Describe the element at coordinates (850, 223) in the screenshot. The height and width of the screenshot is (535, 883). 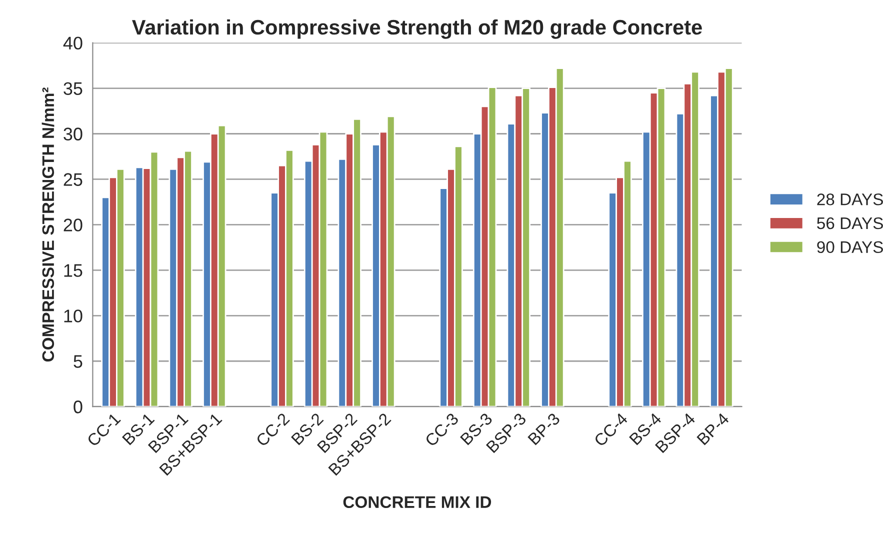
I see `legend-label: 56 DAYS` at that location.